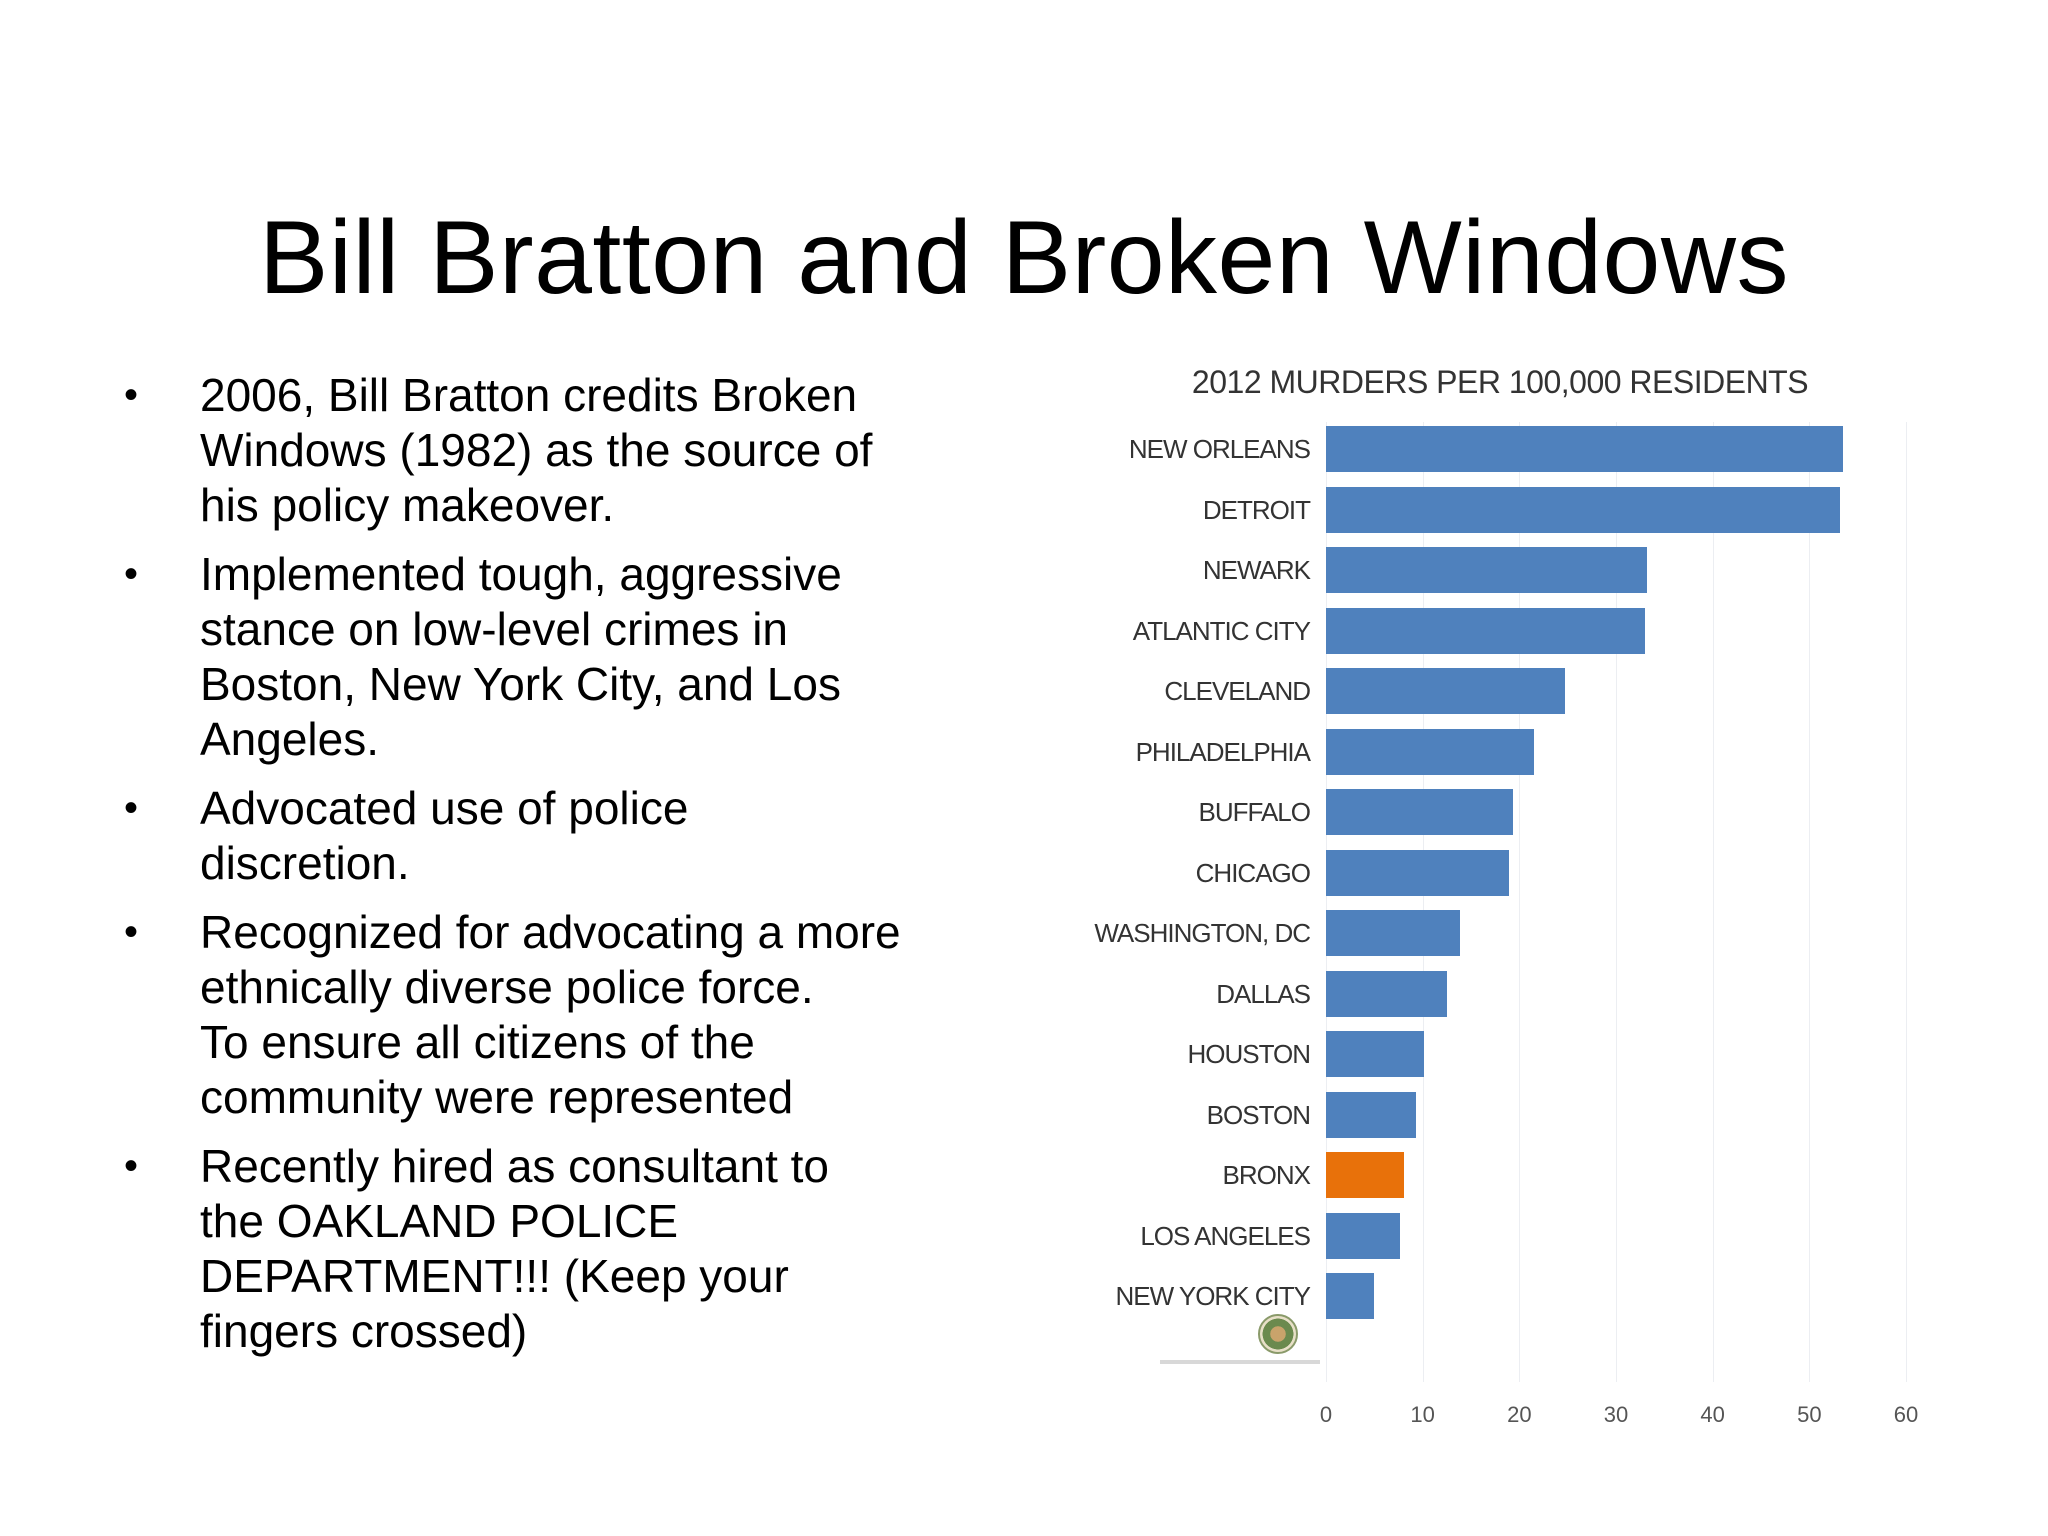  Describe the element at coordinates (1419, 812) in the screenshot. I see `bar-buffalo` at that location.